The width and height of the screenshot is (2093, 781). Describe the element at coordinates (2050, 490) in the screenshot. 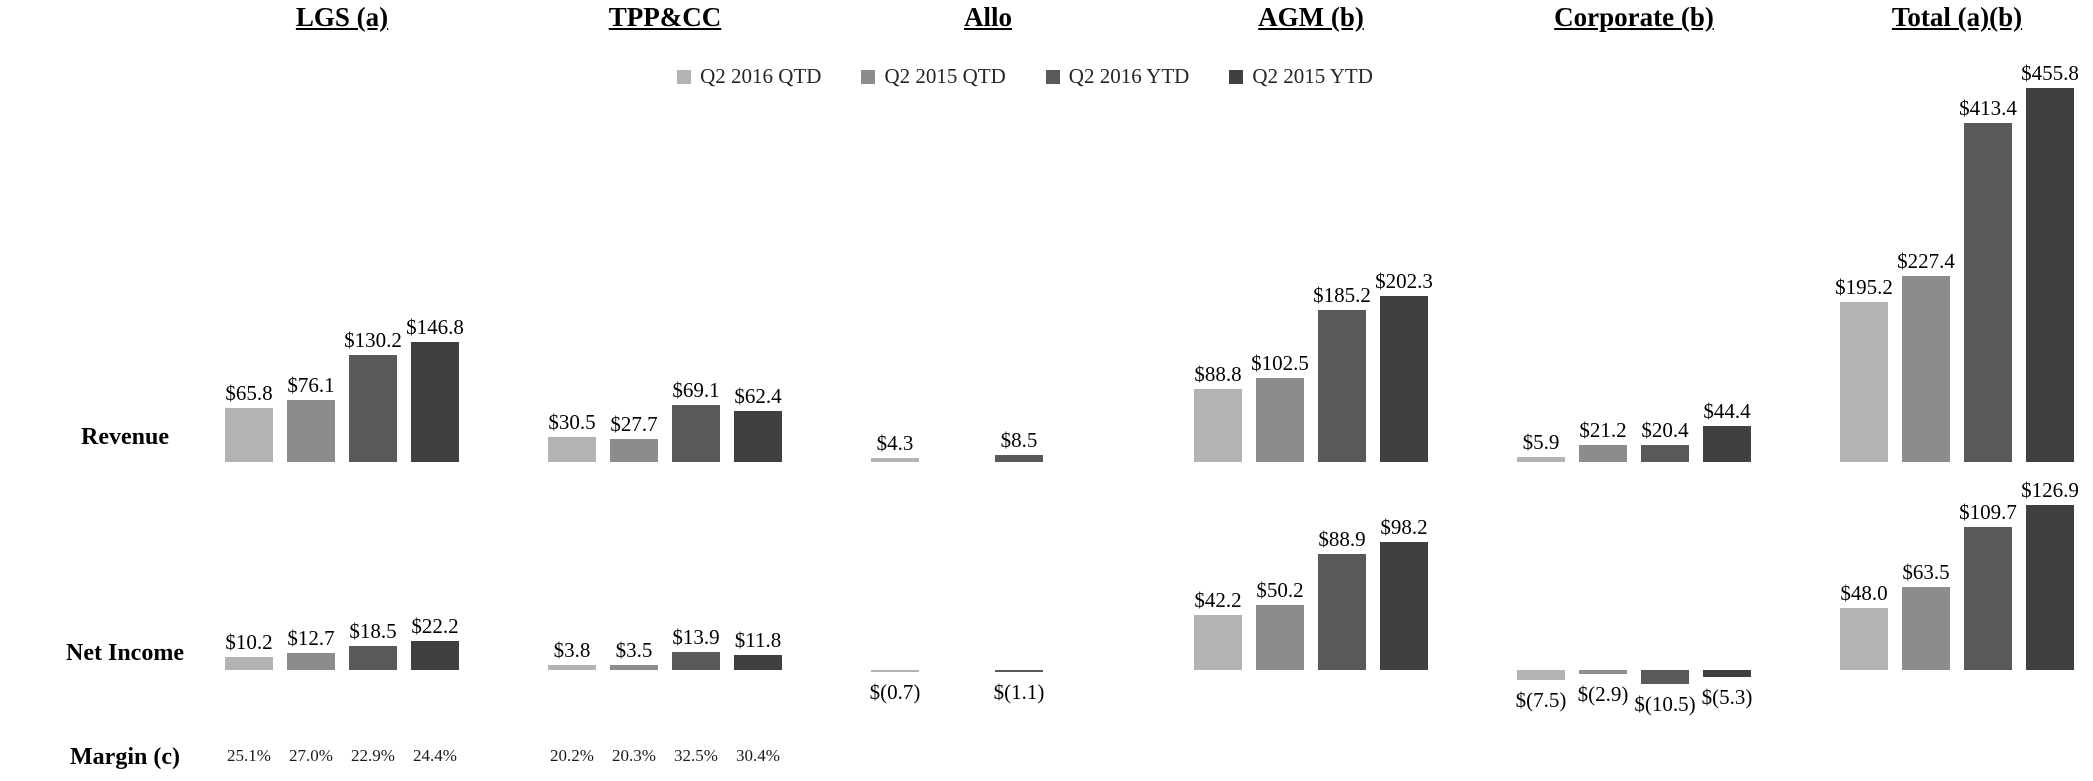

I see `value-label-net-income-total-a-b-q2-2015-ytd: $126.9` at that location.